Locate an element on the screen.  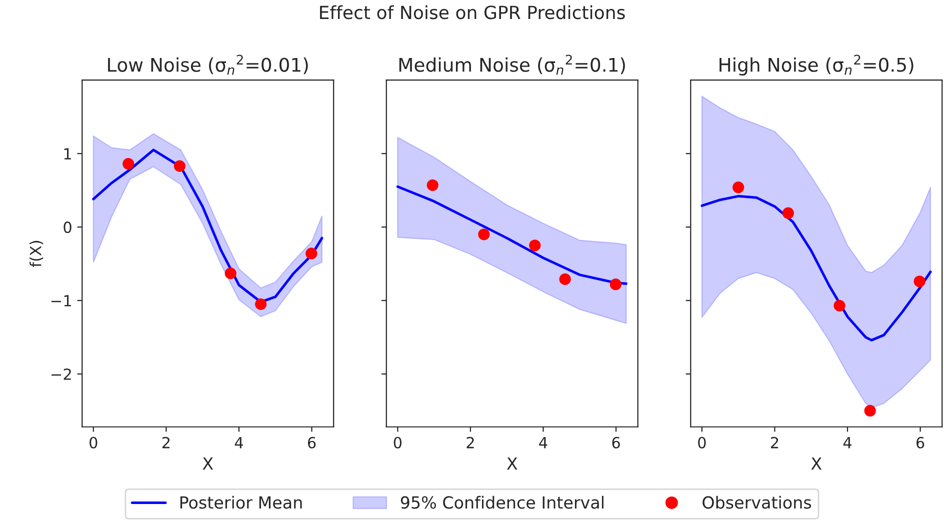
chart-title: Medium Noise (σ$_{n}$$^{2}$=0.1) is located at coordinates (512, 64).